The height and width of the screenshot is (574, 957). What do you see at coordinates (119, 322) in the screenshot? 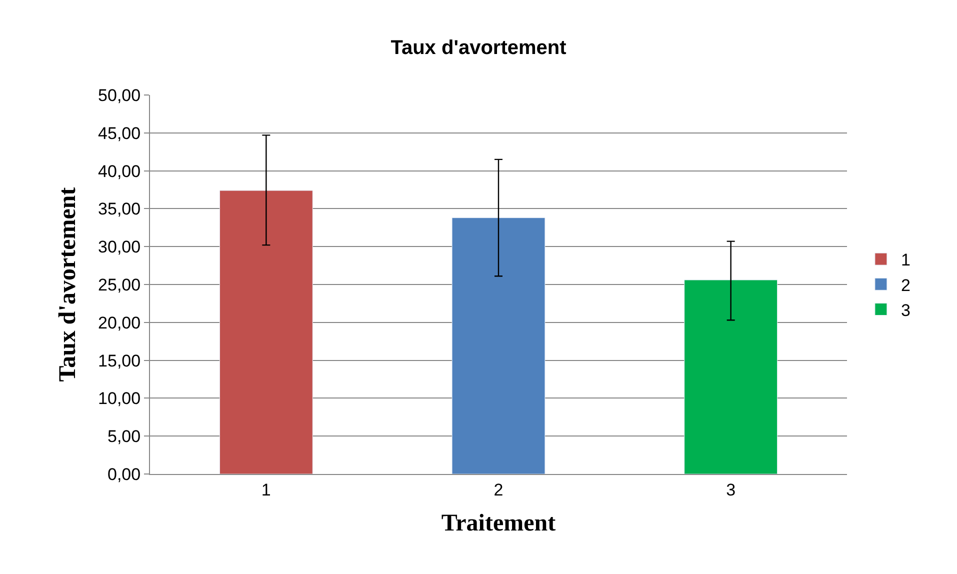
I see `y-tick-label: 20,00` at bounding box center [119, 322].